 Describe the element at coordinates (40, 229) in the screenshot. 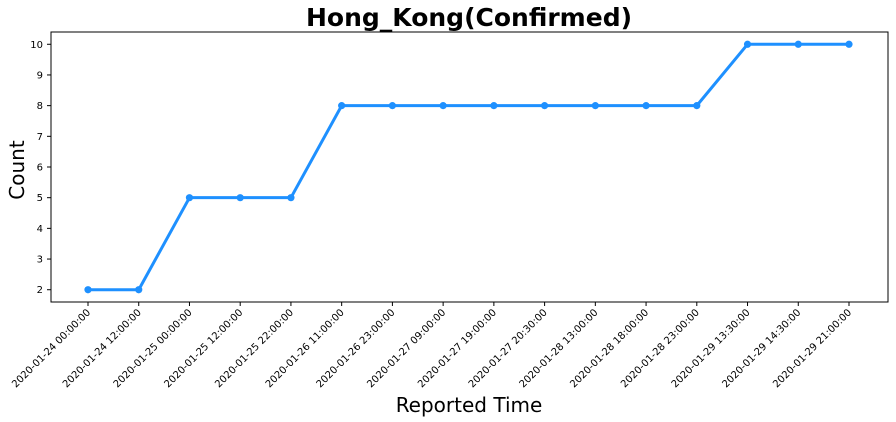

I see `y-tick-label: 4` at that location.